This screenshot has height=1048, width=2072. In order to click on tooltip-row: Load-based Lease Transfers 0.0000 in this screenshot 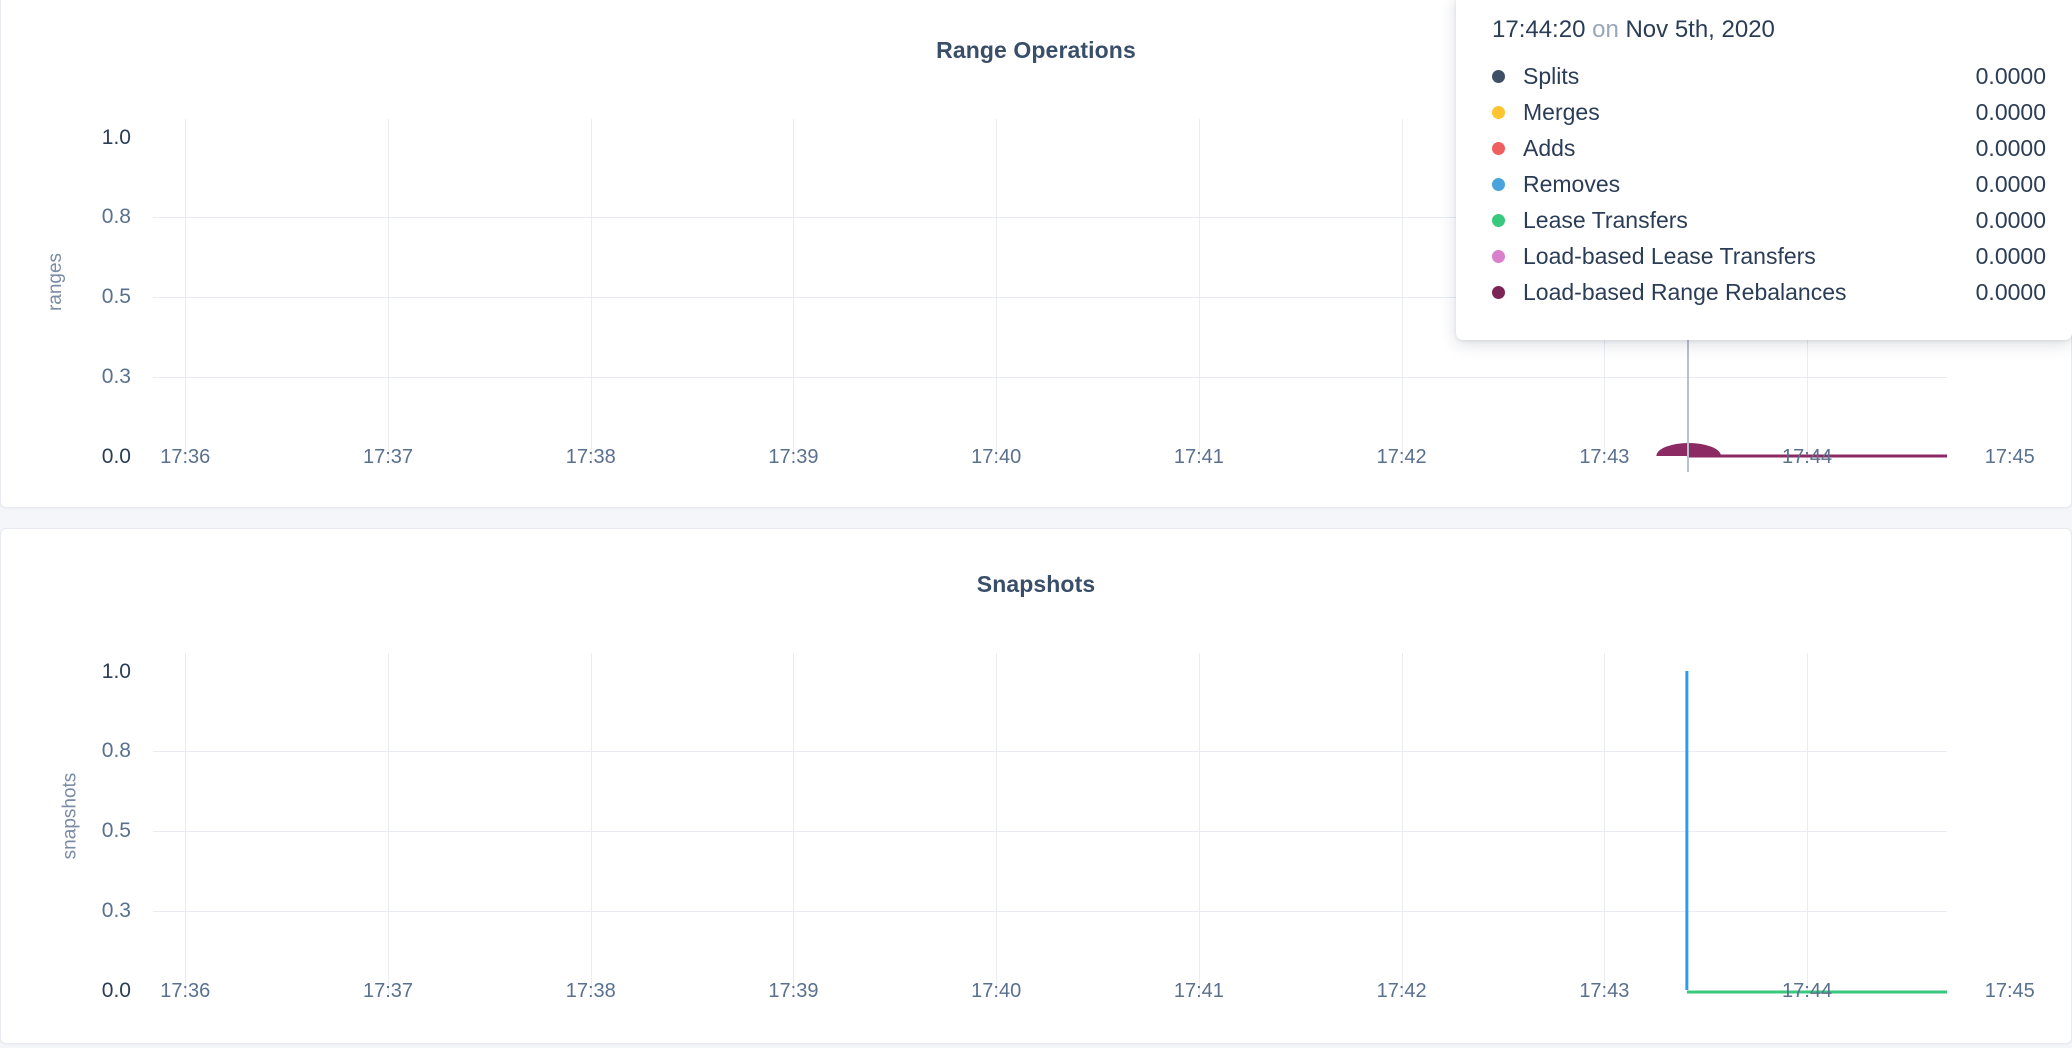, I will do `click(1769, 256)`.